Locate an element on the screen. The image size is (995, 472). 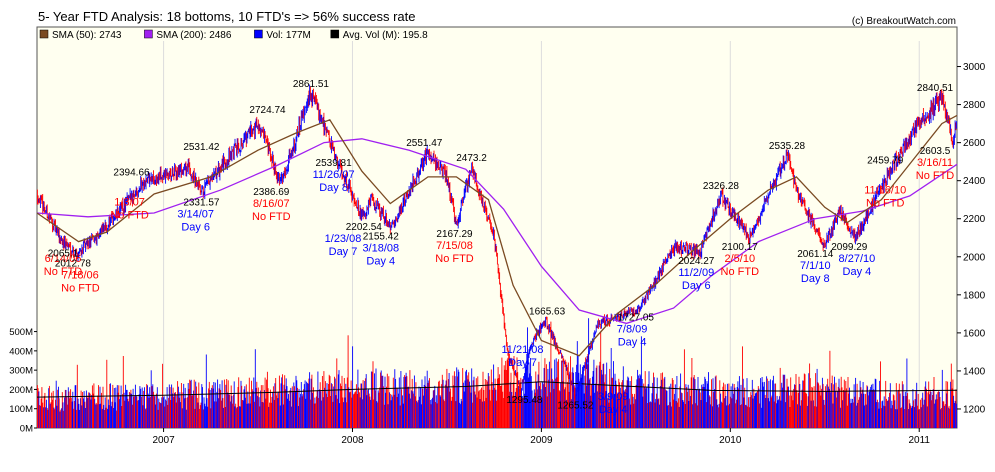
legend-item: SMA (200): 2486 is located at coordinates (188, 35).